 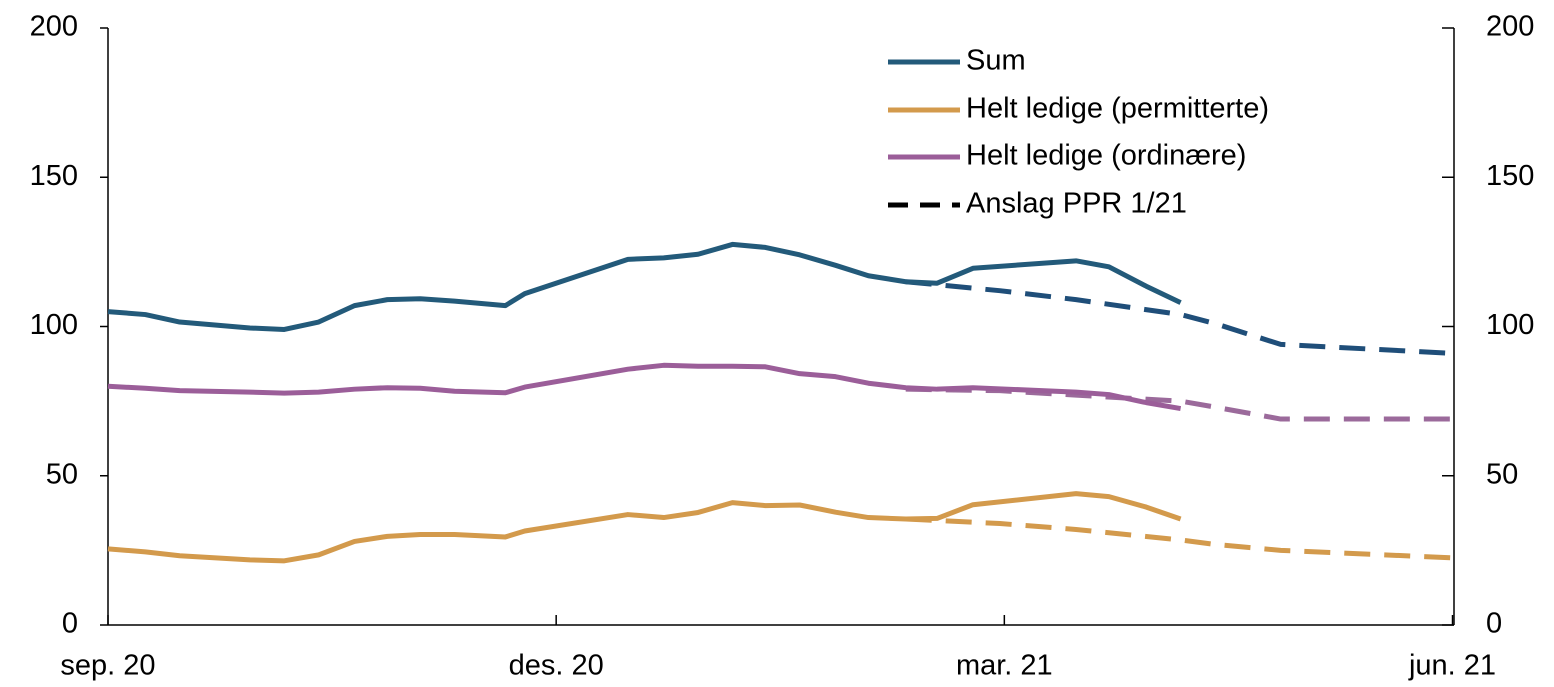 I want to click on x-tick-label: sep. 20, so click(x=107, y=666).